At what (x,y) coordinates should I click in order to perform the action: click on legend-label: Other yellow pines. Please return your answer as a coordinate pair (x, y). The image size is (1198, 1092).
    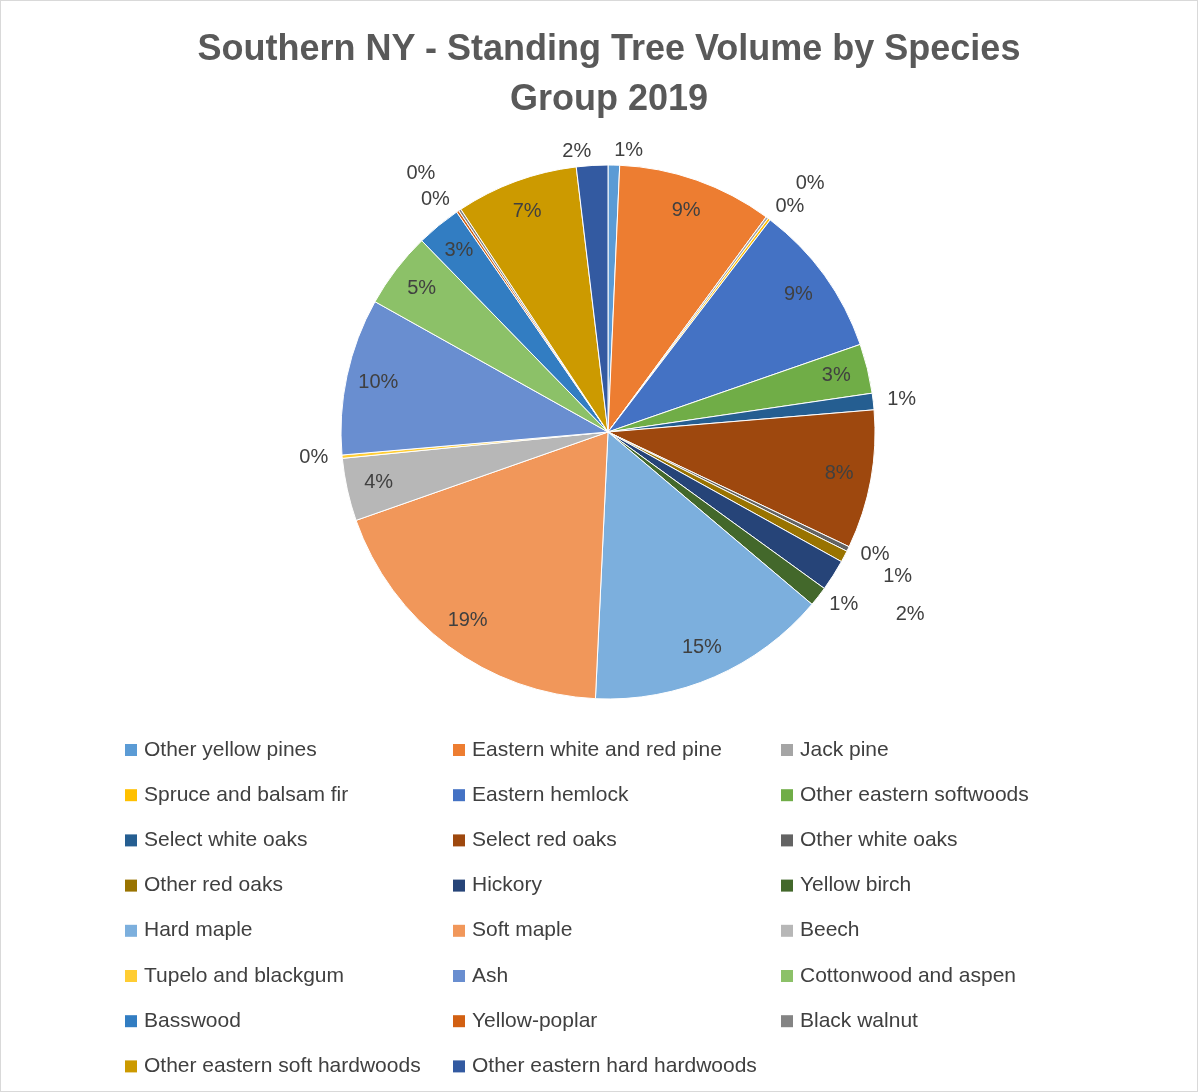
    Looking at the image, I should click on (230, 748).